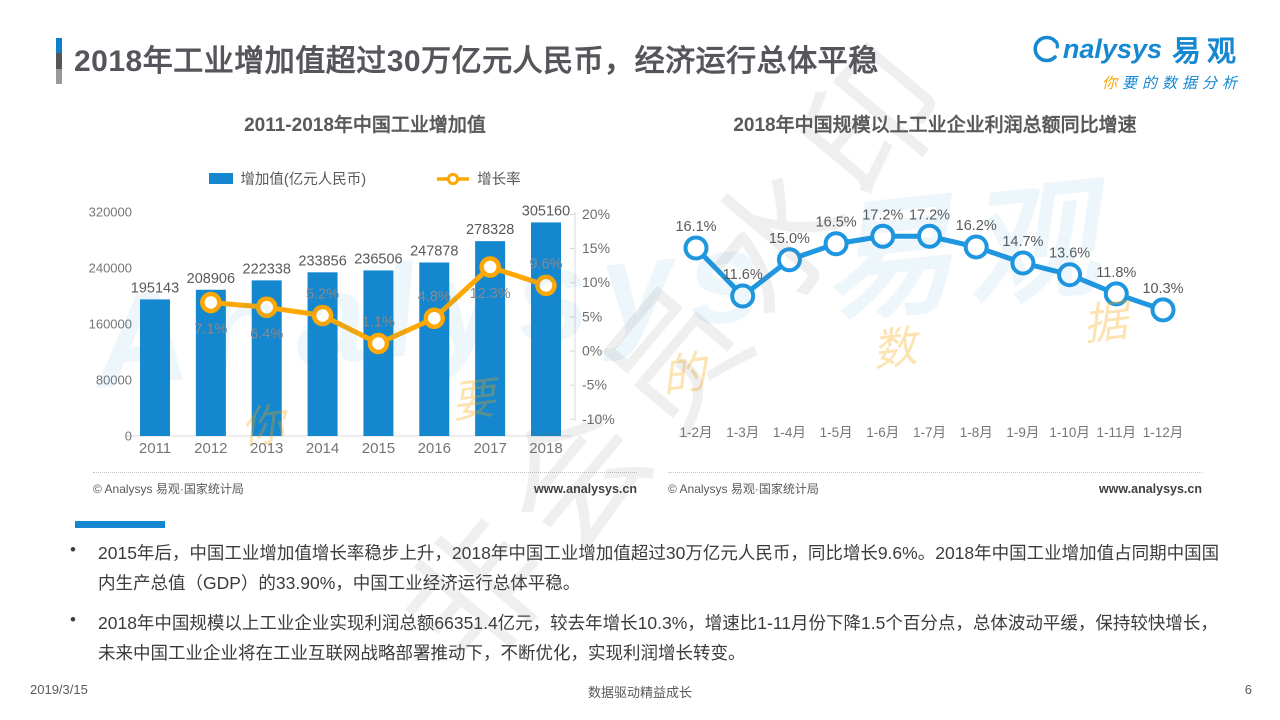  Describe the element at coordinates (1116, 273) in the screenshot. I see `profit-point-label: 11.8%` at that location.